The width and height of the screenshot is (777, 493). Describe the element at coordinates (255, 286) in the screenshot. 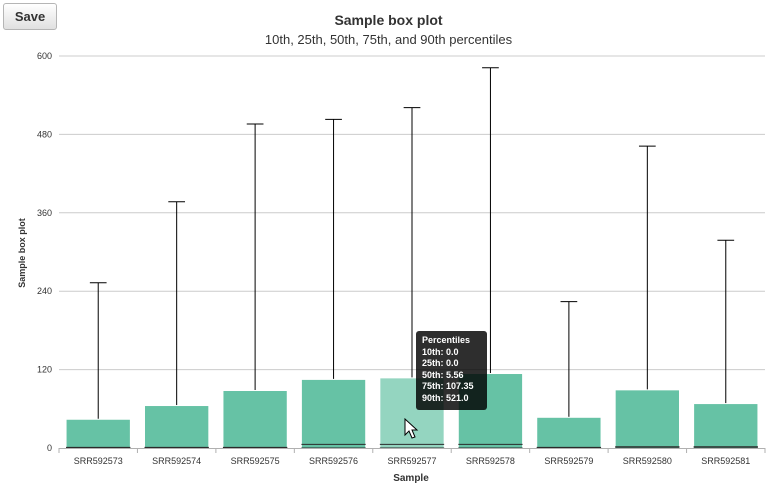

I see `box-SRR592575` at that location.